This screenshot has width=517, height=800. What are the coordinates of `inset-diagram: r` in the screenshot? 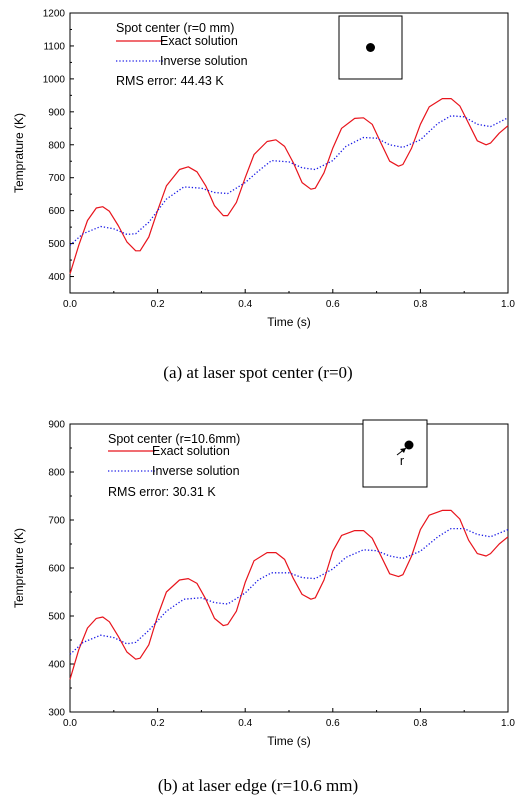 It's located at (395, 453).